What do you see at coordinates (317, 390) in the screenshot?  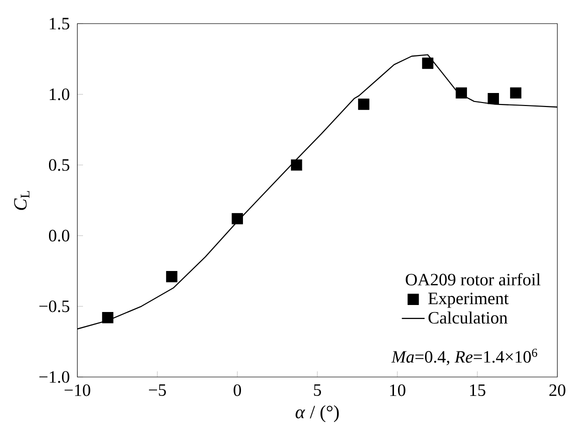 I see `x-tick-label: 5` at bounding box center [317, 390].